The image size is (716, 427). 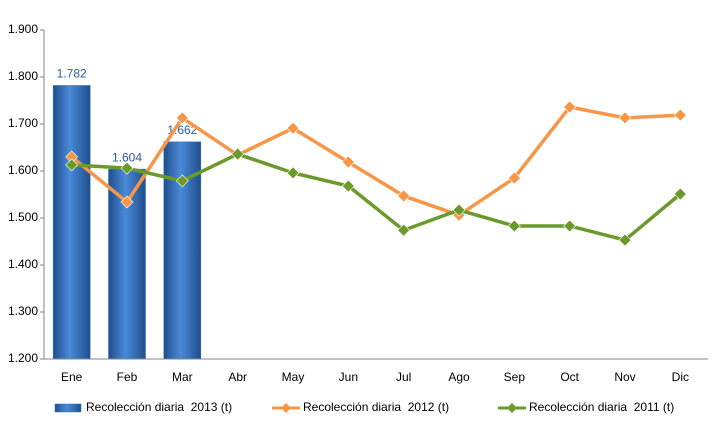 I want to click on x-tick-label: Jul, so click(x=403, y=377).